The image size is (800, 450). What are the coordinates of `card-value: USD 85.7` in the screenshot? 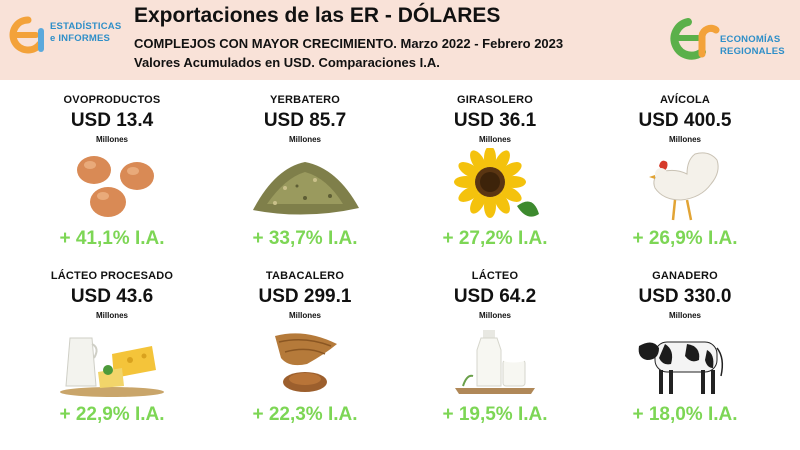 It's located at (305, 120).